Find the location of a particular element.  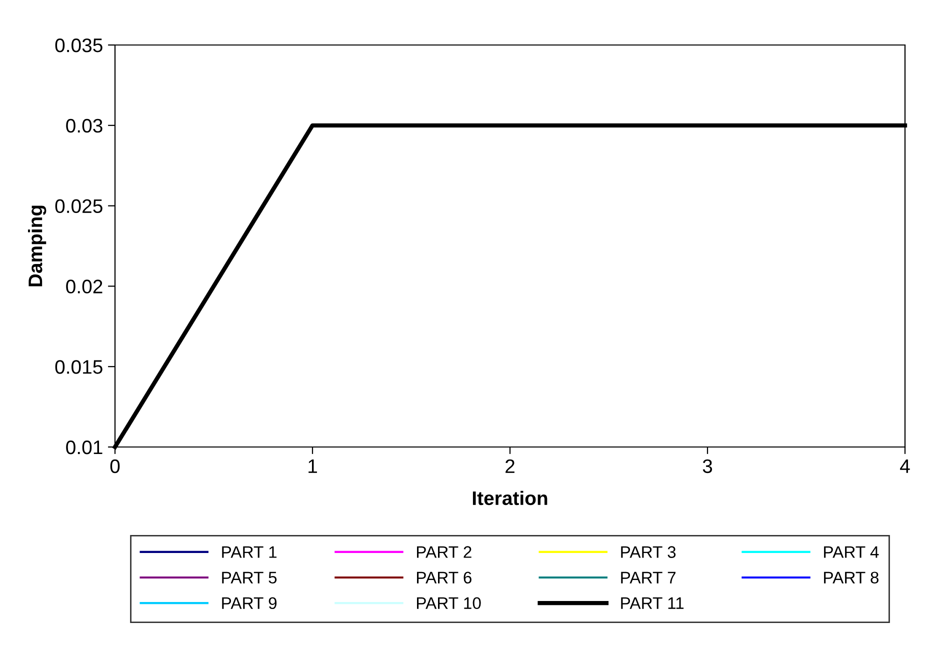

legend-label: PART 9 is located at coordinates (249, 603).